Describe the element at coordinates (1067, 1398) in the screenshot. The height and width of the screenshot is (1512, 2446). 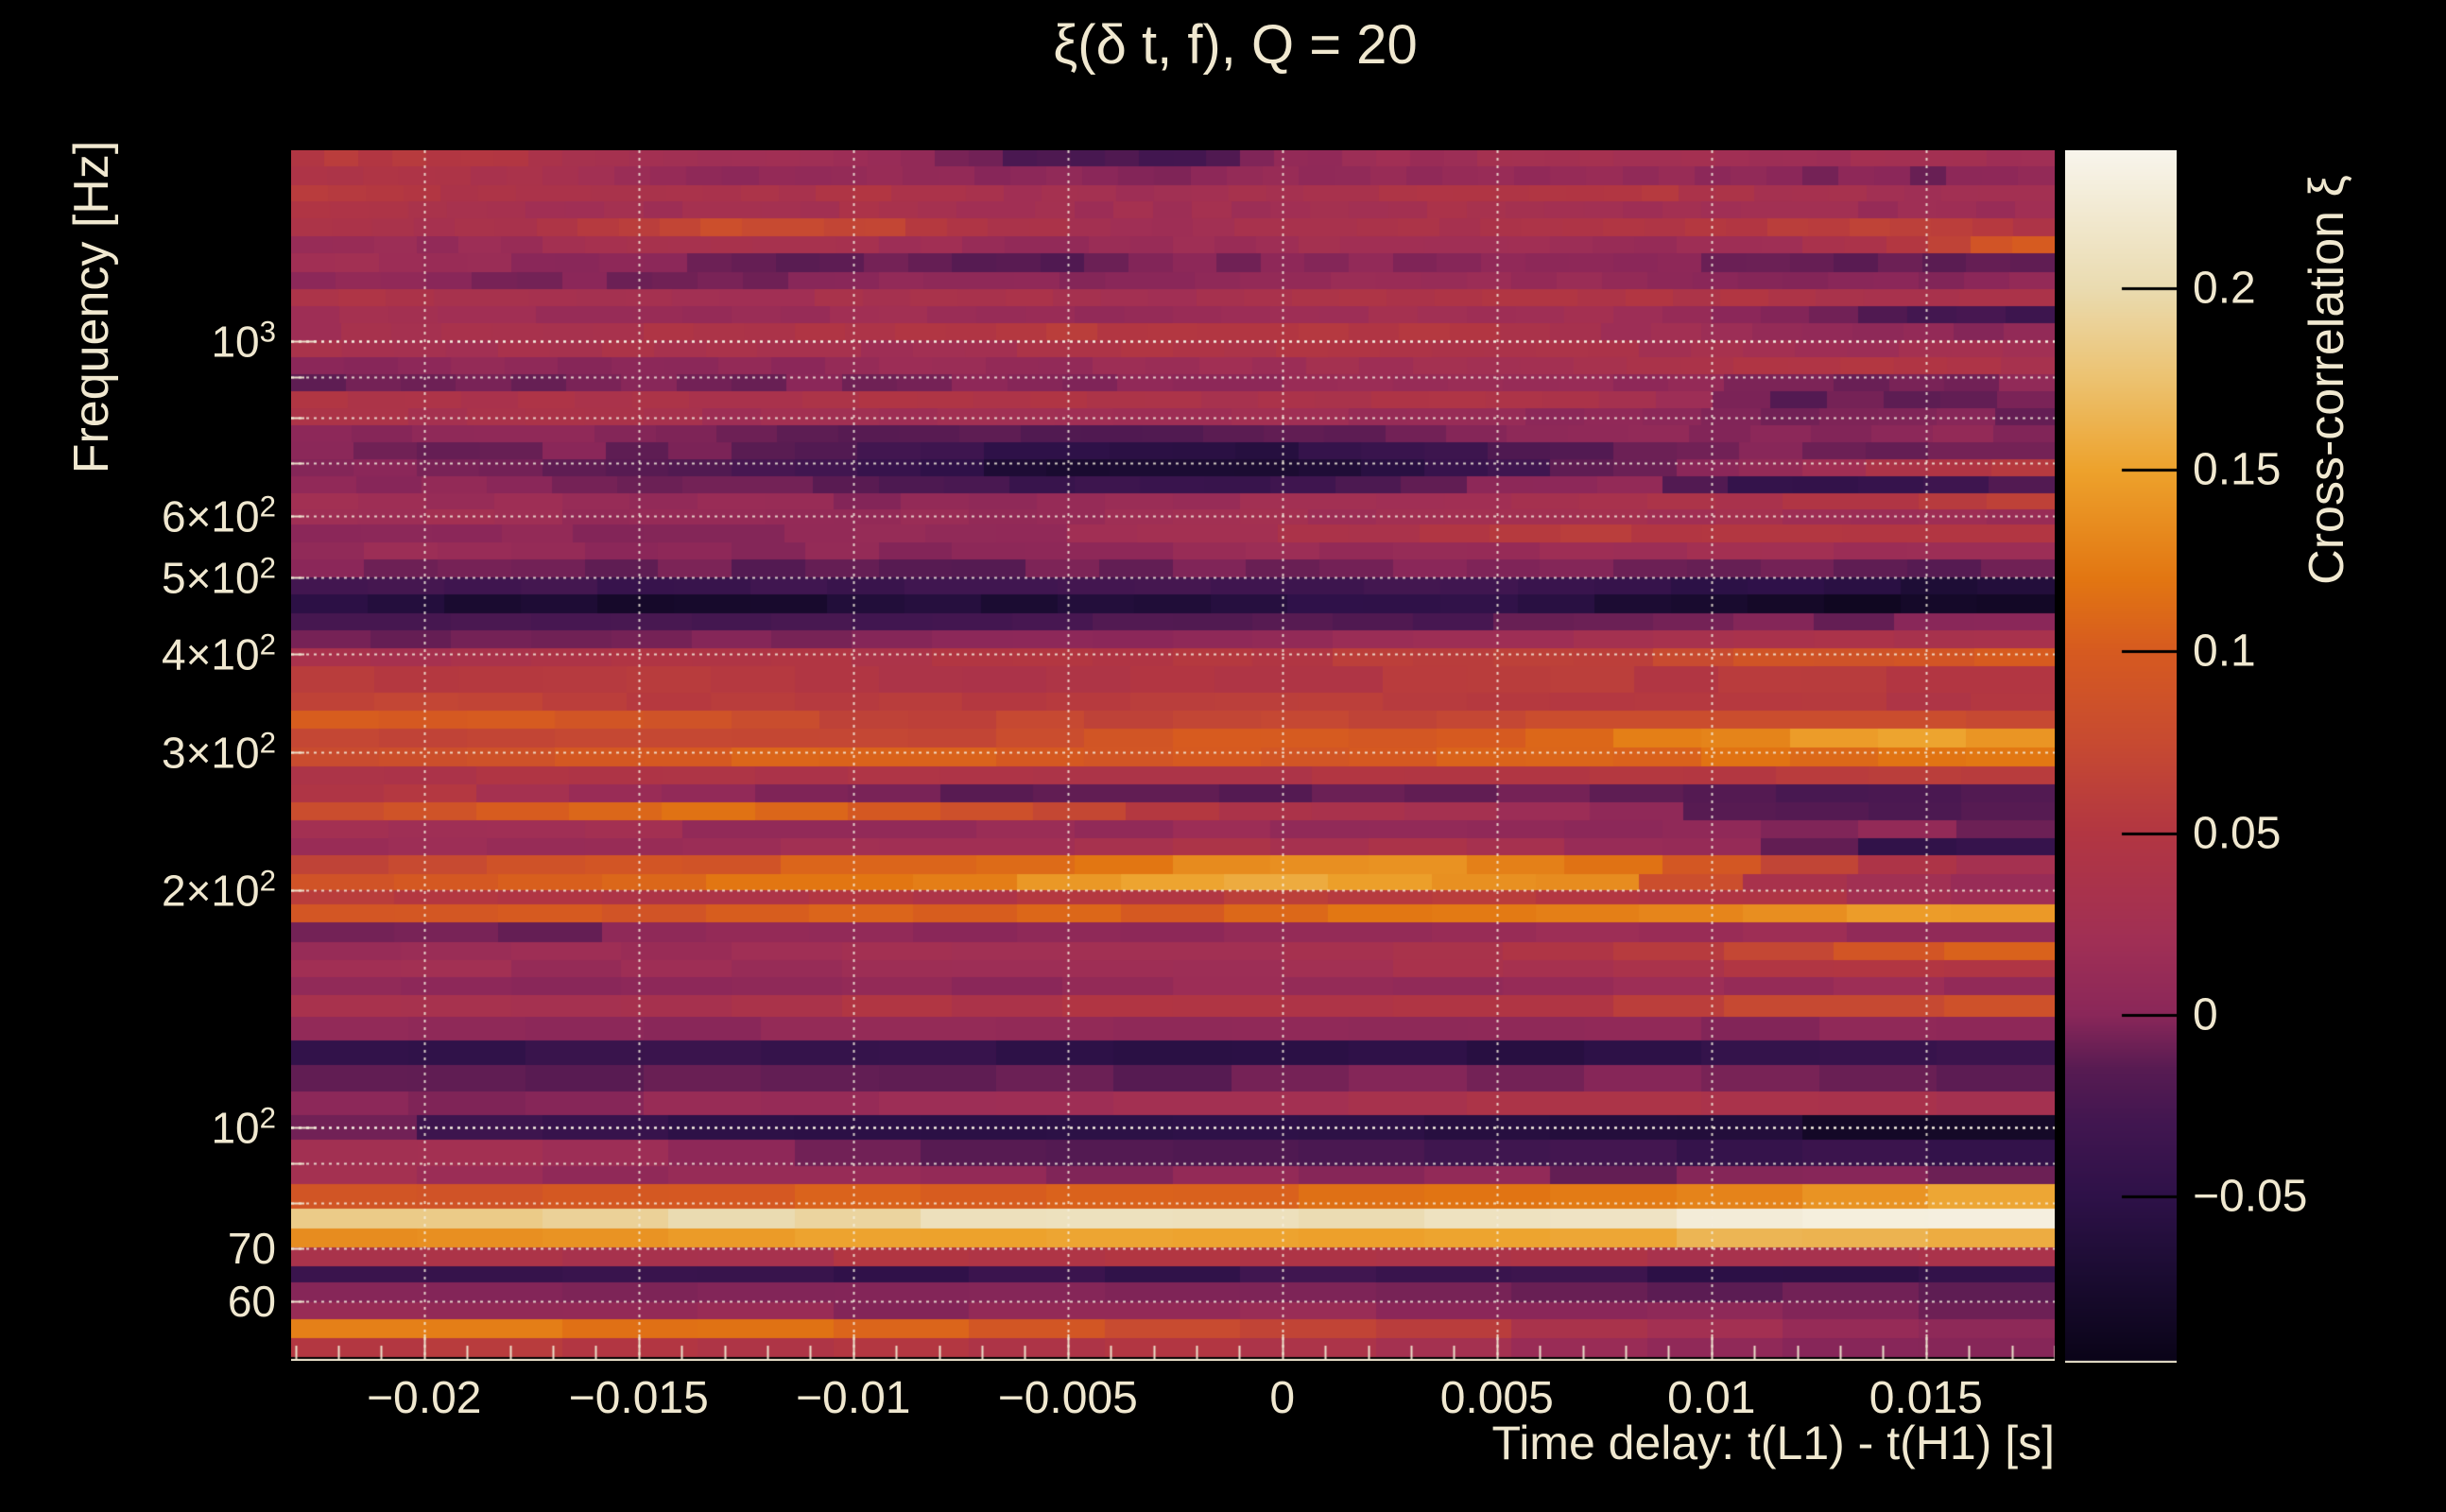
I see `x-tick-label: −0.005` at that location.